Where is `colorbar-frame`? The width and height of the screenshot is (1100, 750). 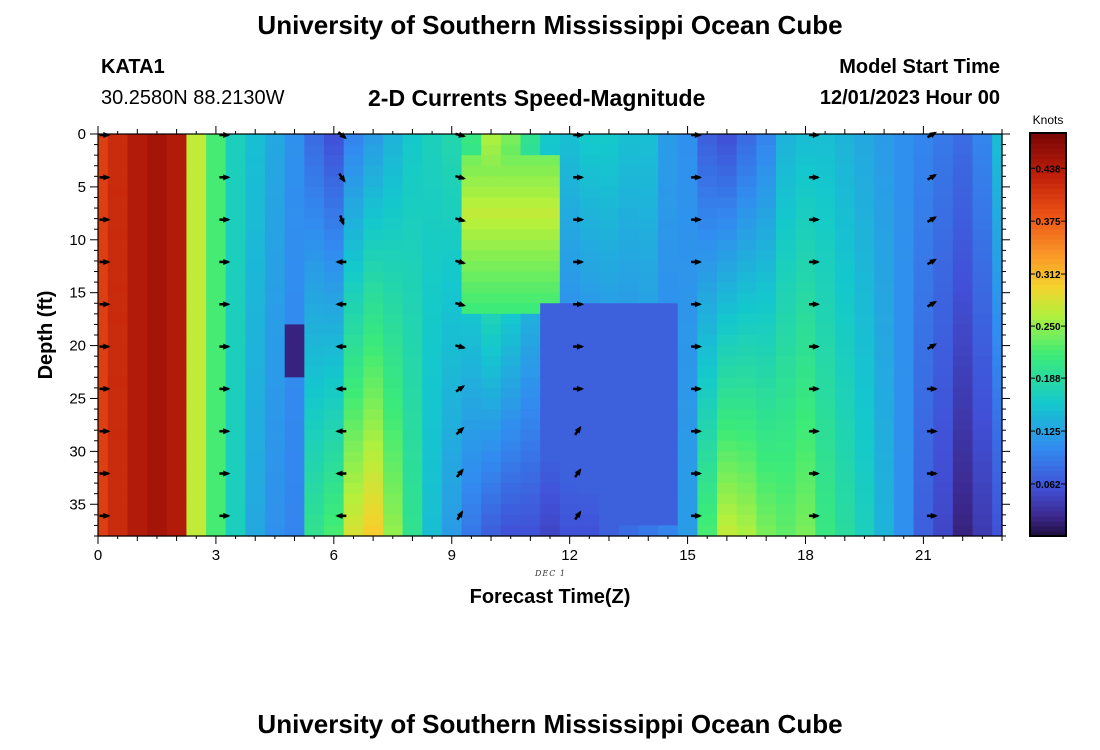 colorbar-frame is located at coordinates (1048, 334).